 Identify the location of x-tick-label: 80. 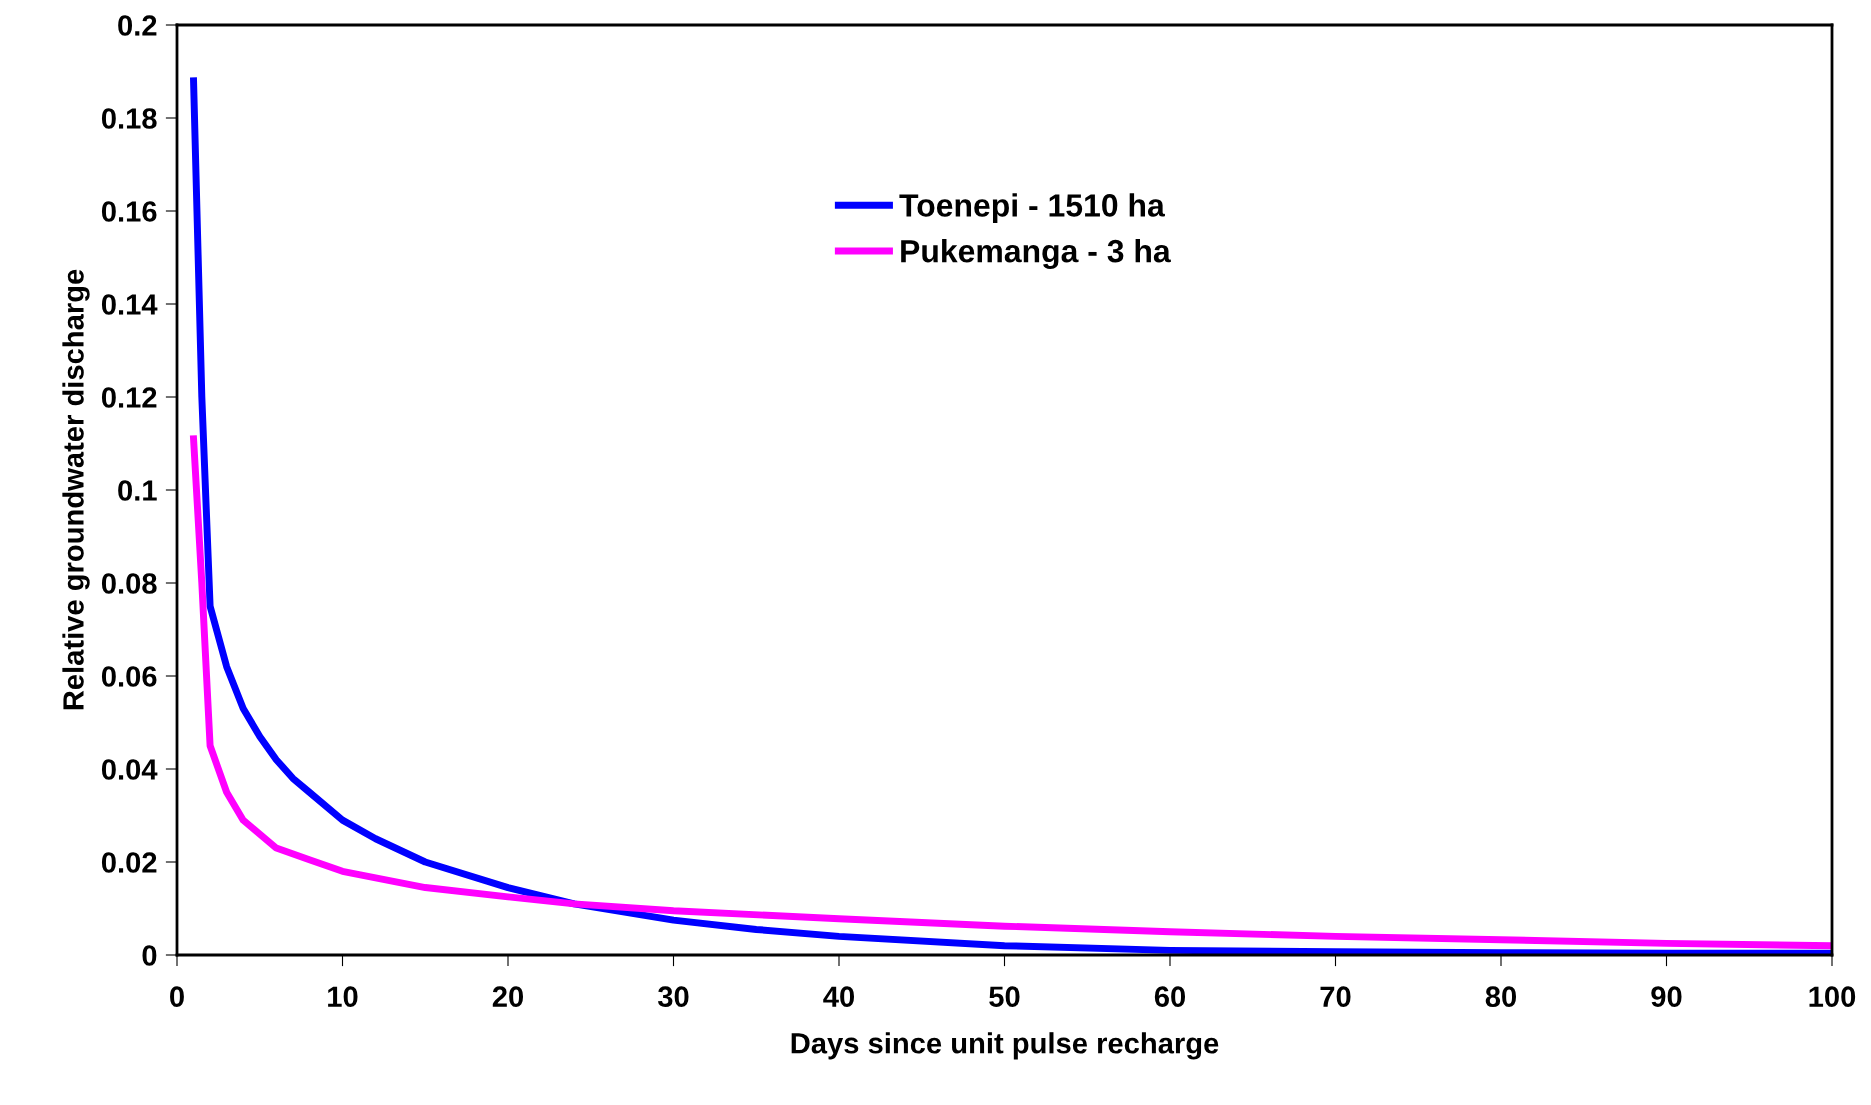
(1501, 996).